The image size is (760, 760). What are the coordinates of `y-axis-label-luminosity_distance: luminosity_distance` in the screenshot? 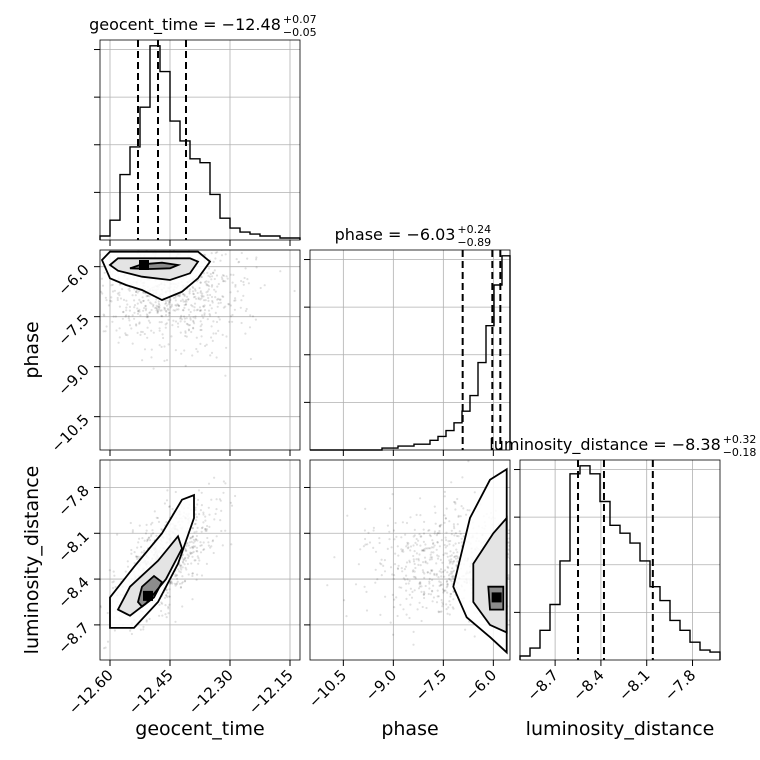 It's located at (32, 560).